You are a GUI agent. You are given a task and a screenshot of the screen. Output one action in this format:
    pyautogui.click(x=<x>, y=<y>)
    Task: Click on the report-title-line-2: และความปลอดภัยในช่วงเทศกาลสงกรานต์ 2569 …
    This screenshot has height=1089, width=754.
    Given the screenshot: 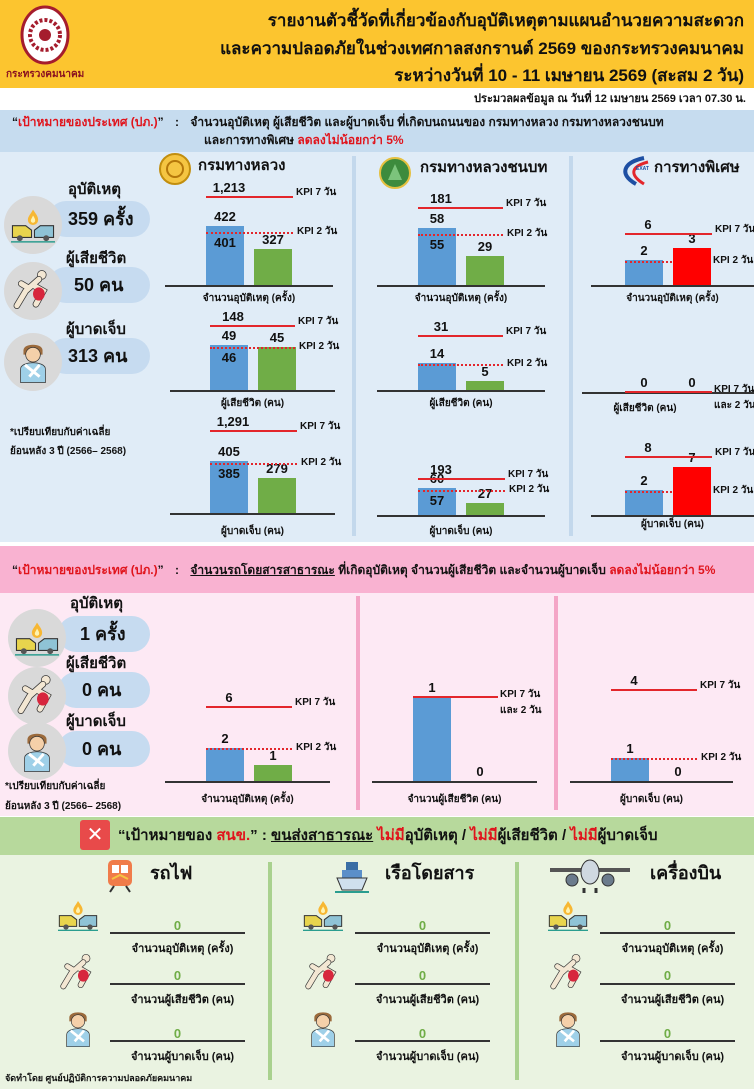 What is the action you would take?
    pyautogui.click(x=482, y=48)
    